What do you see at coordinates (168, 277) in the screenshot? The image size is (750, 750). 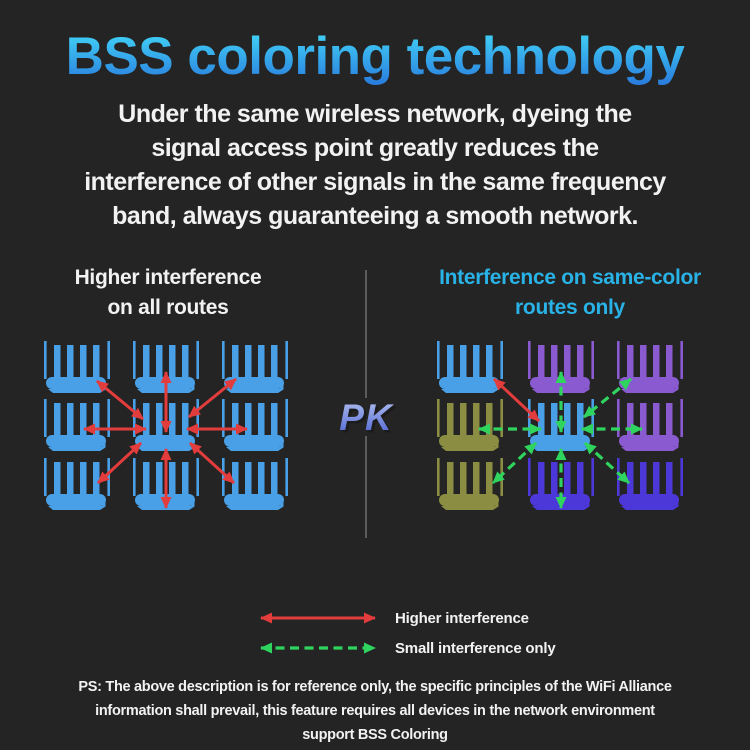 I see `left-panel-heading-line: Higher interference` at bounding box center [168, 277].